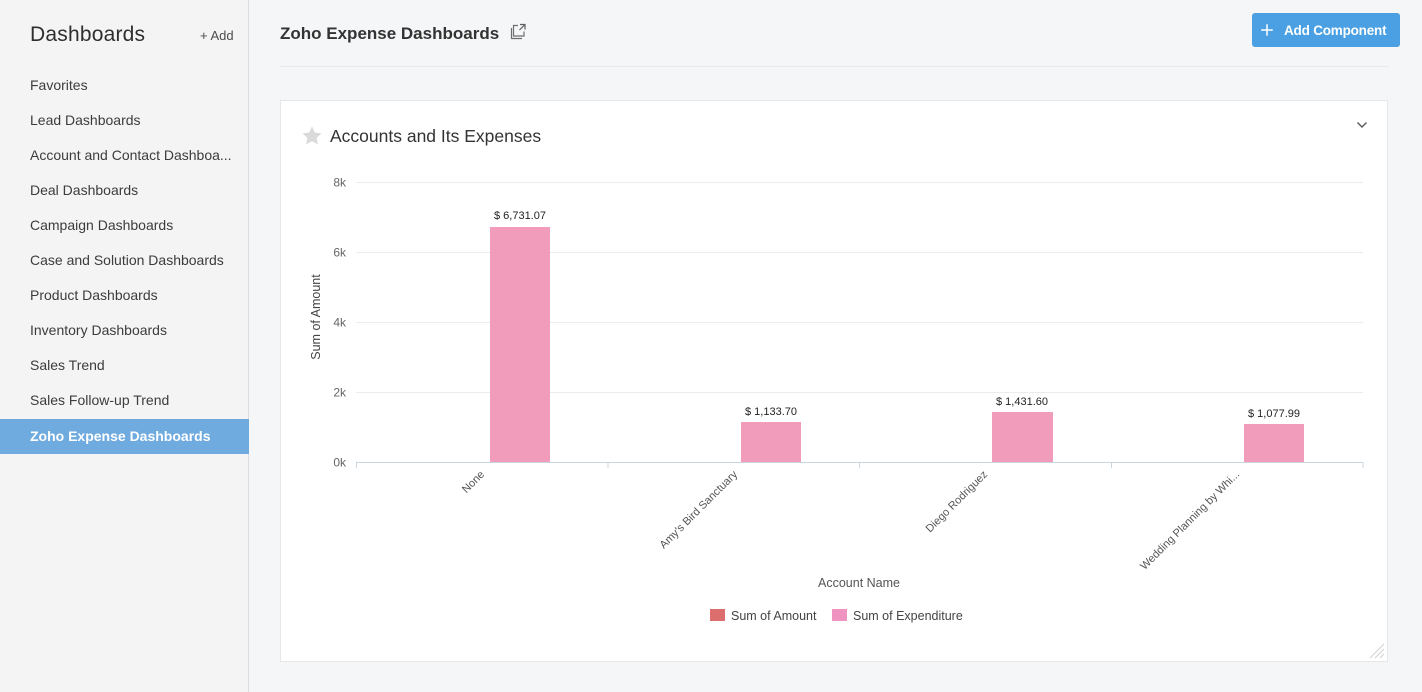 Image resolution: width=1422 pixels, height=692 pixels. Describe the element at coordinates (340, 463) in the screenshot. I see `svg-text: 0k` at that location.